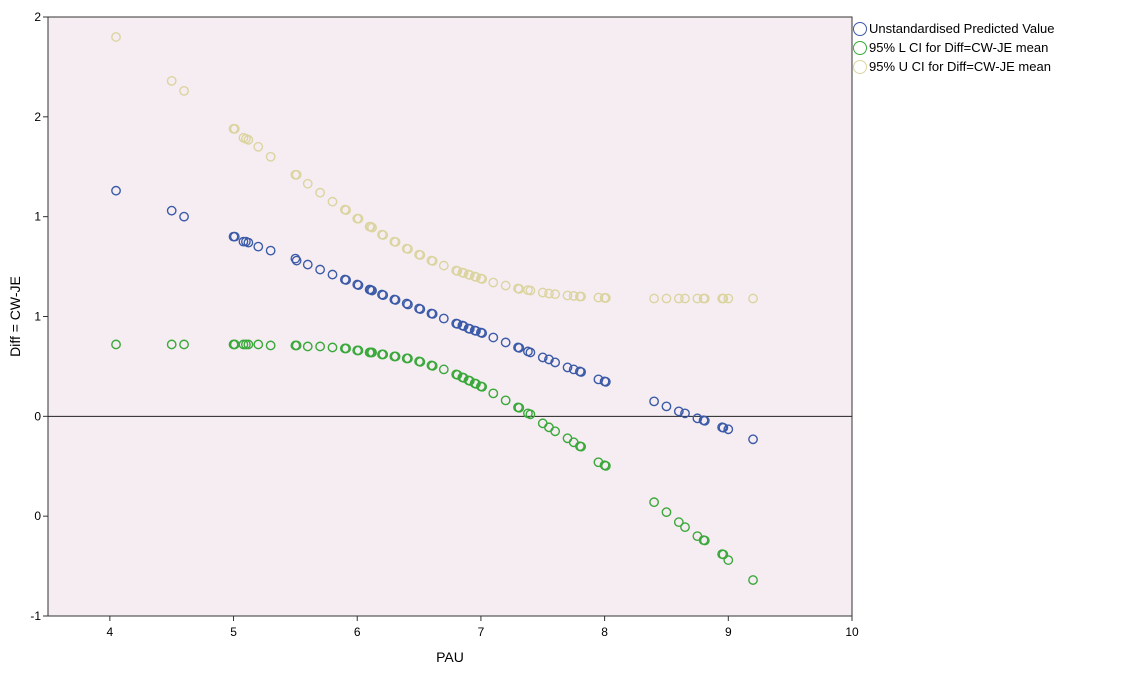  Describe the element at coordinates (860, 28) in the screenshot. I see `legend-marker-predicted` at that location.